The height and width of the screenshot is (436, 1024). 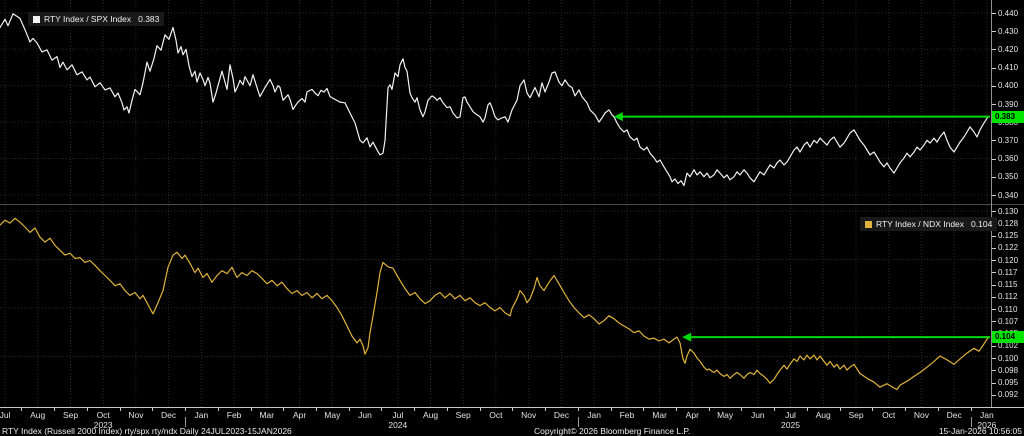 I want to click on axis-tick-label: 0.100, so click(x=1008, y=358).